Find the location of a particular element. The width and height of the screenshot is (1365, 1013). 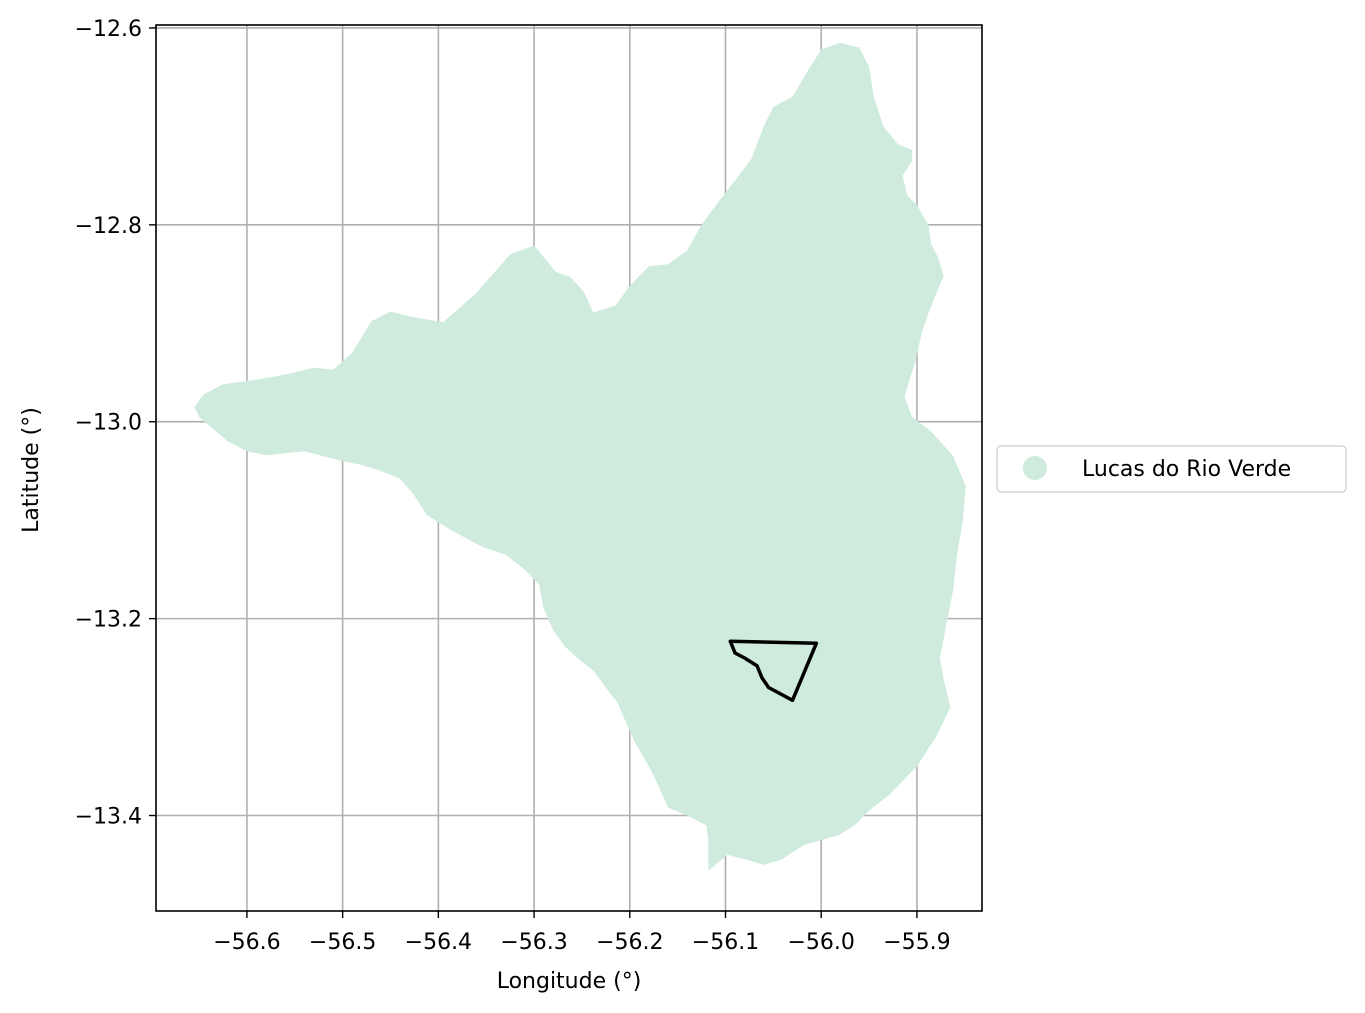

y-tick-label: −13.0 is located at coordinates (108, 423).